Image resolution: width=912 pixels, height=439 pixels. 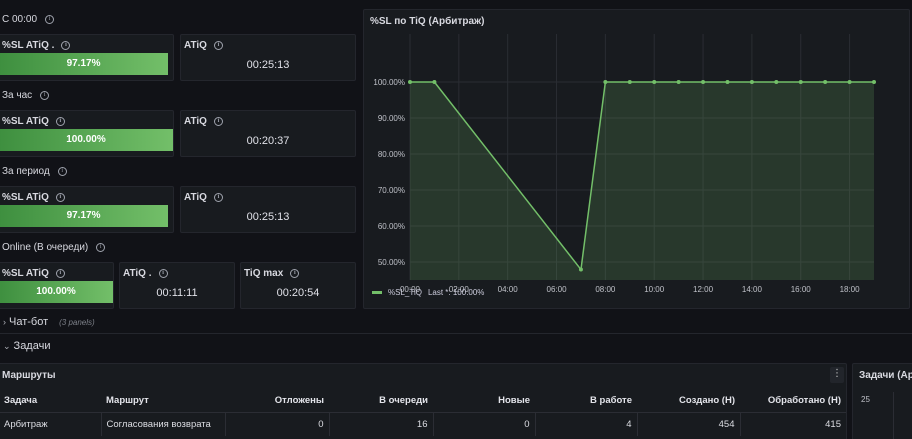 What do you see at coordinates (27, 346) in the screenshot?
I see `row-tasks: ⌄ Задачи` at bounding box center [27, 346].